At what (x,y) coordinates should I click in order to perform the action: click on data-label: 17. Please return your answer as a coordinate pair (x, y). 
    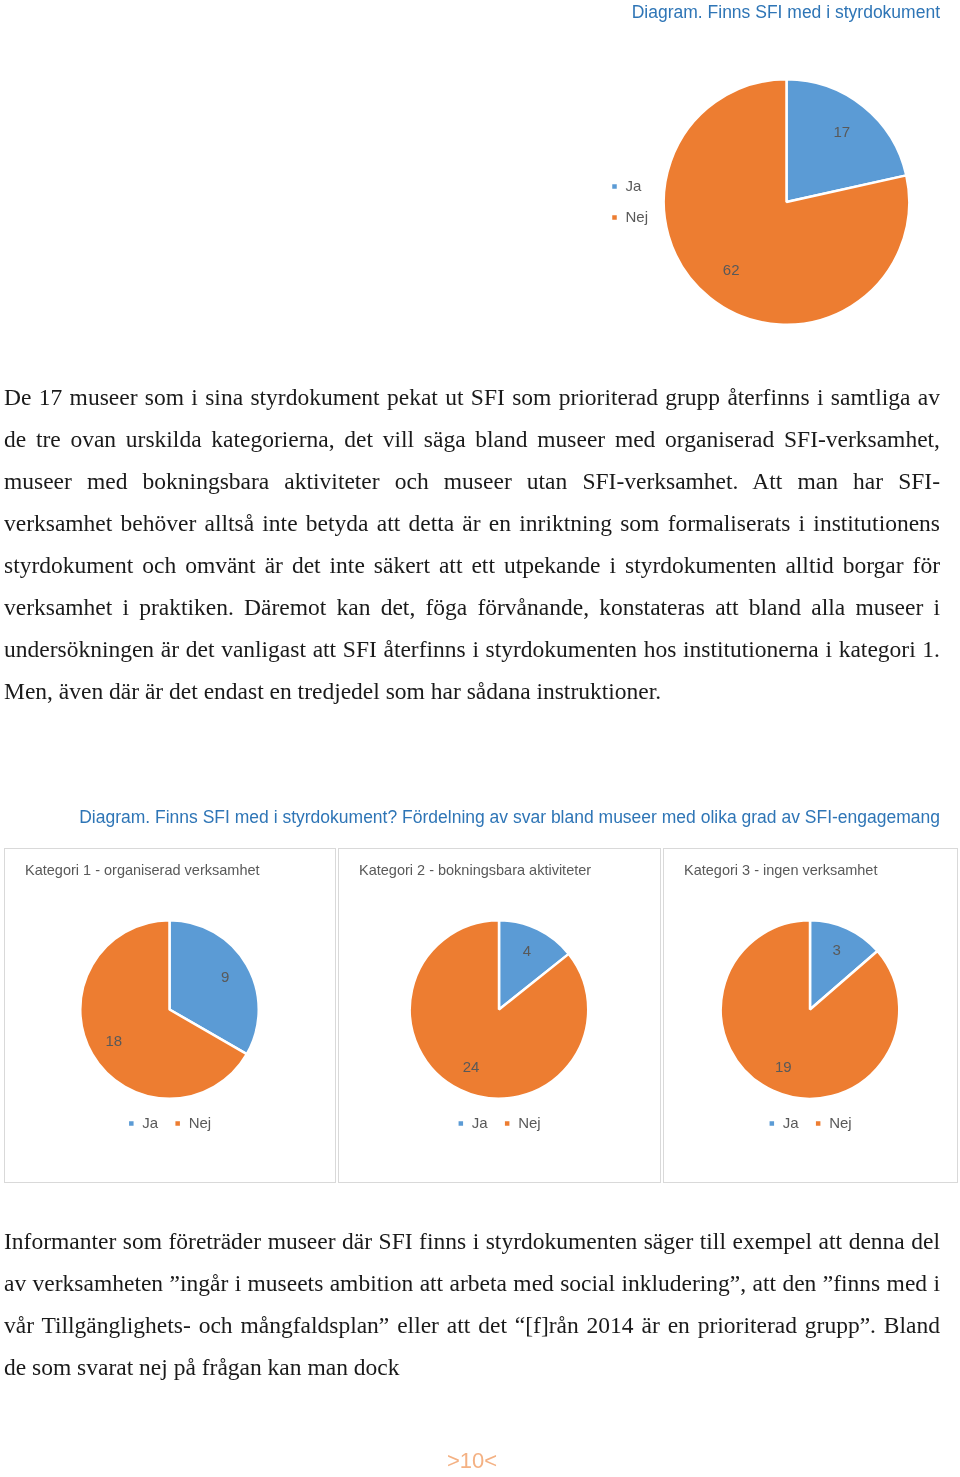
    Looking at the image, I should click on (842, 132).